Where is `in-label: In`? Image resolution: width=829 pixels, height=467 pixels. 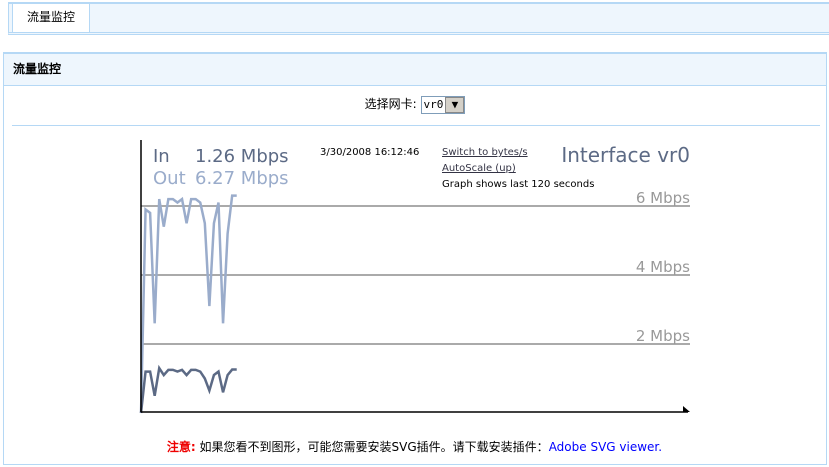 in-label: In is located at coordinates (161, 156).